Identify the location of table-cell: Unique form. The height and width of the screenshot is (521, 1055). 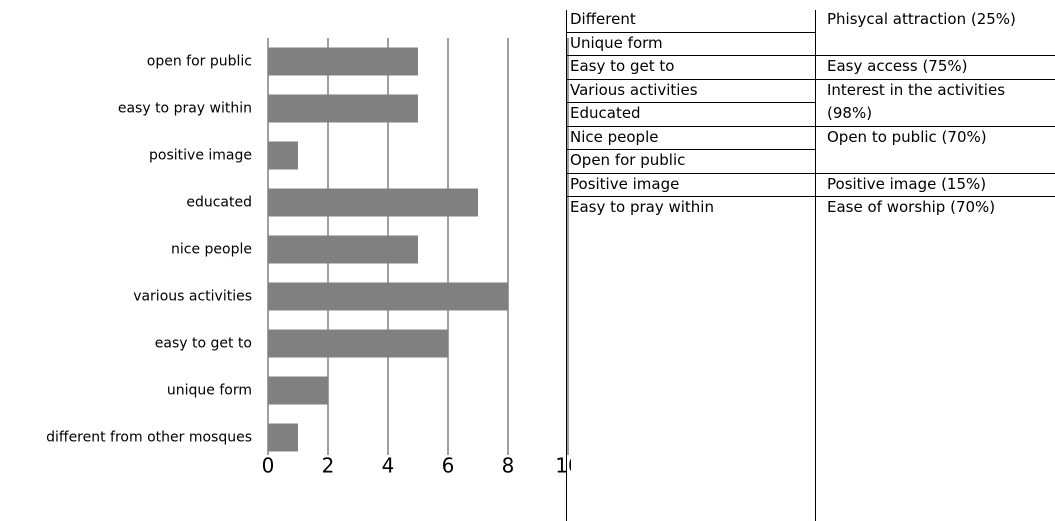
(616, 42).